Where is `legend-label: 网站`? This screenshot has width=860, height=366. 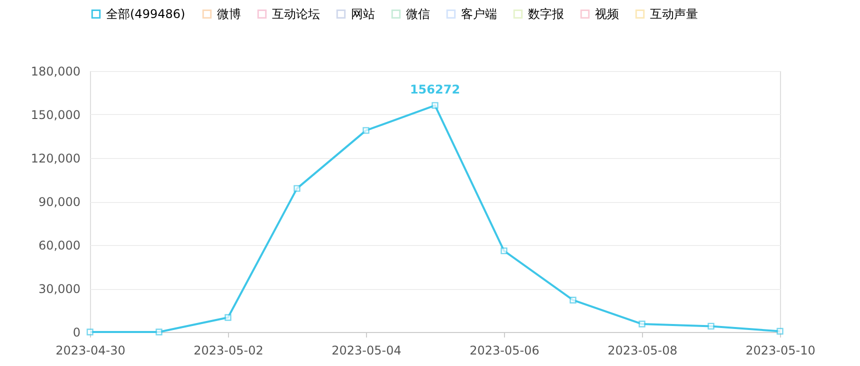 legend-label: 网站 is located at coordinates (363, 14).